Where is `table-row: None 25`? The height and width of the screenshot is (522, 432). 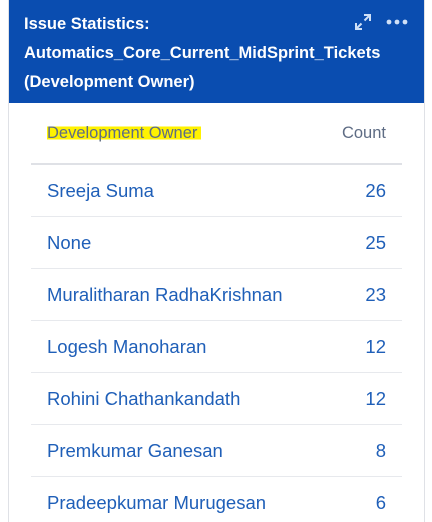
table-row: None 25 is located at coordinates (216, 242).